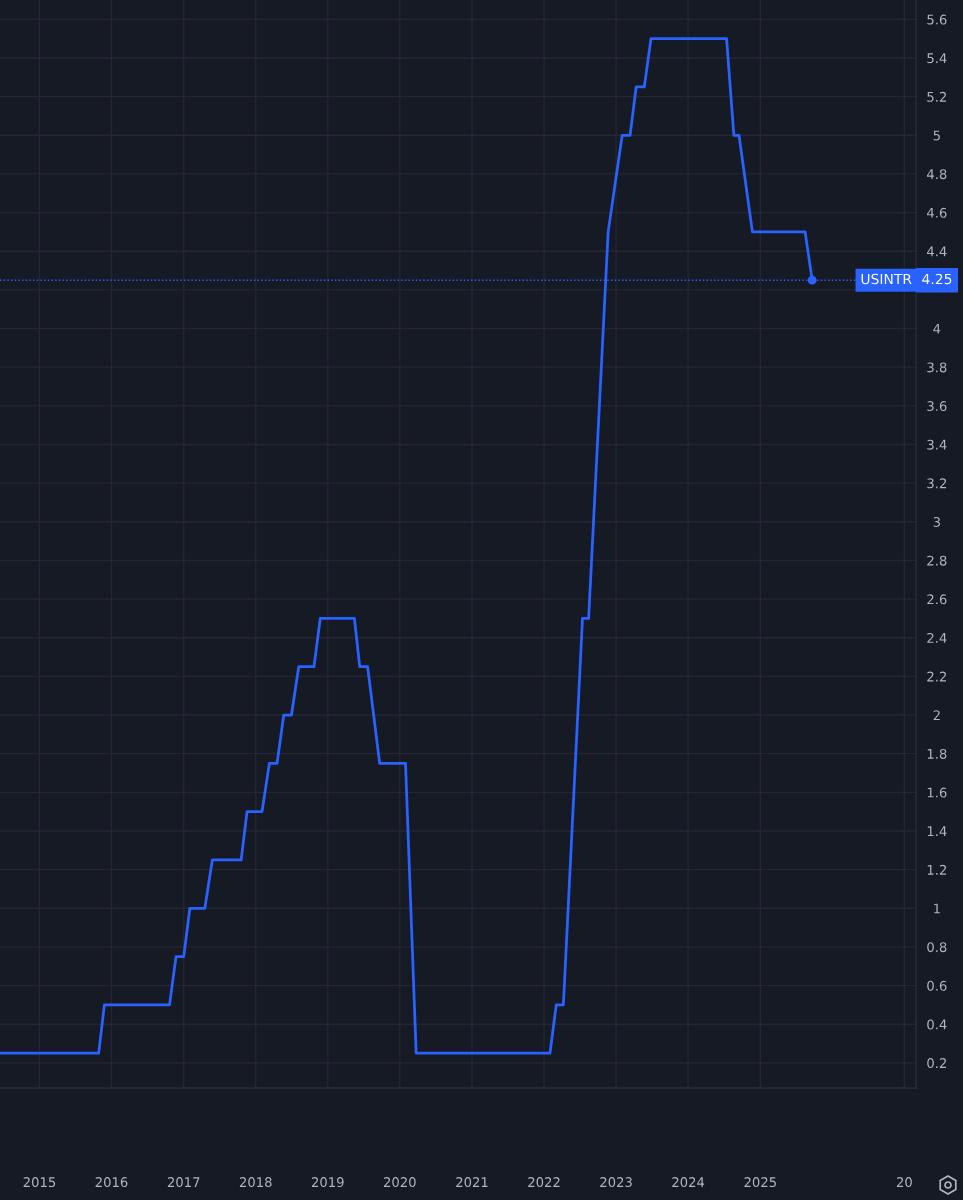 The width and height of the screenshot is (963, 1200). Describe the element at coordinates (937, 1024) in the screenshot. I see `y-tick-label: 0.4` at that location.